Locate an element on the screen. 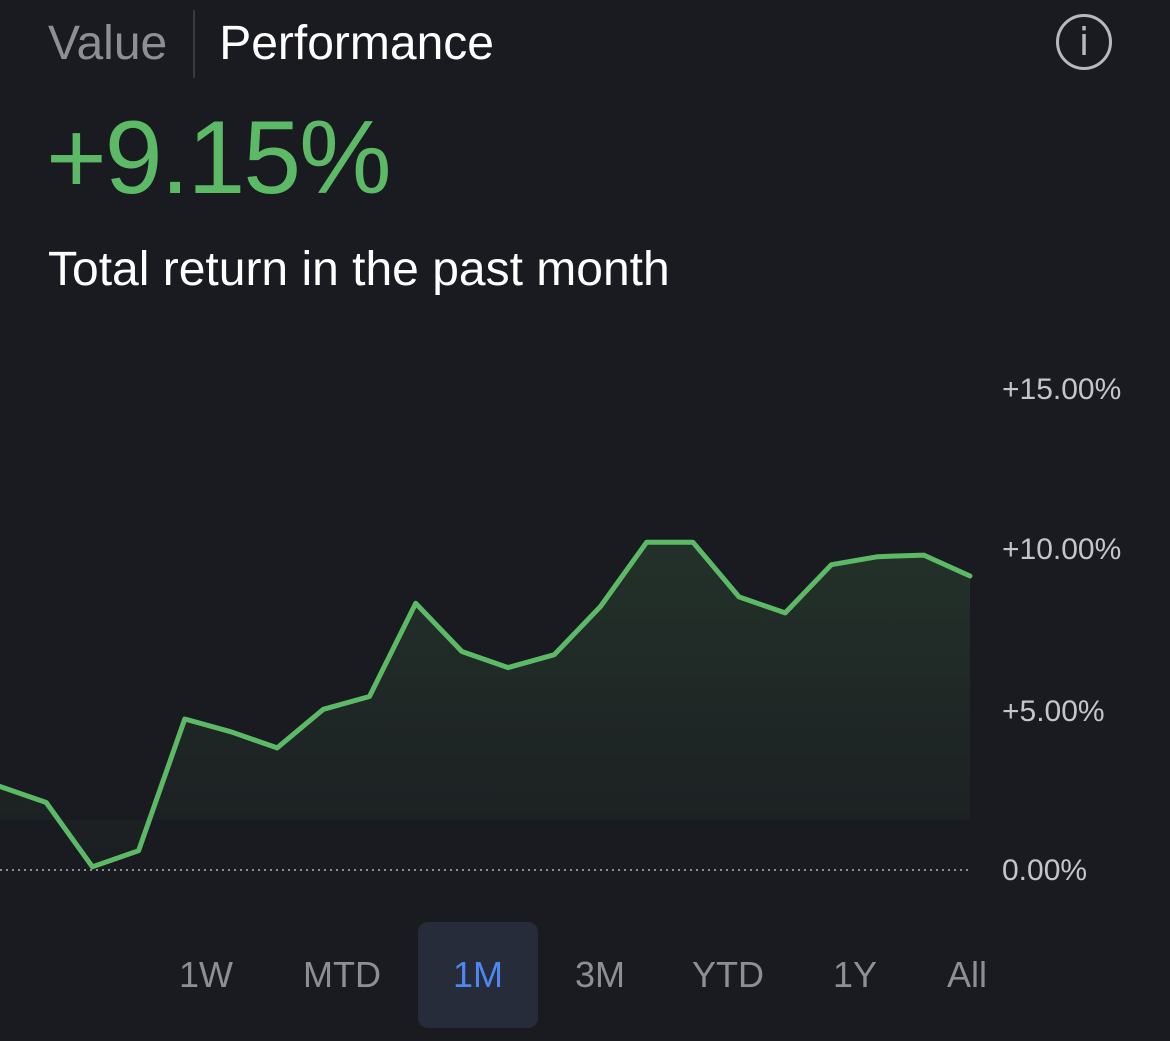 The image size is (1170, 1041). y-tick-label: +10.00% is located at coordinates (1062, 549).